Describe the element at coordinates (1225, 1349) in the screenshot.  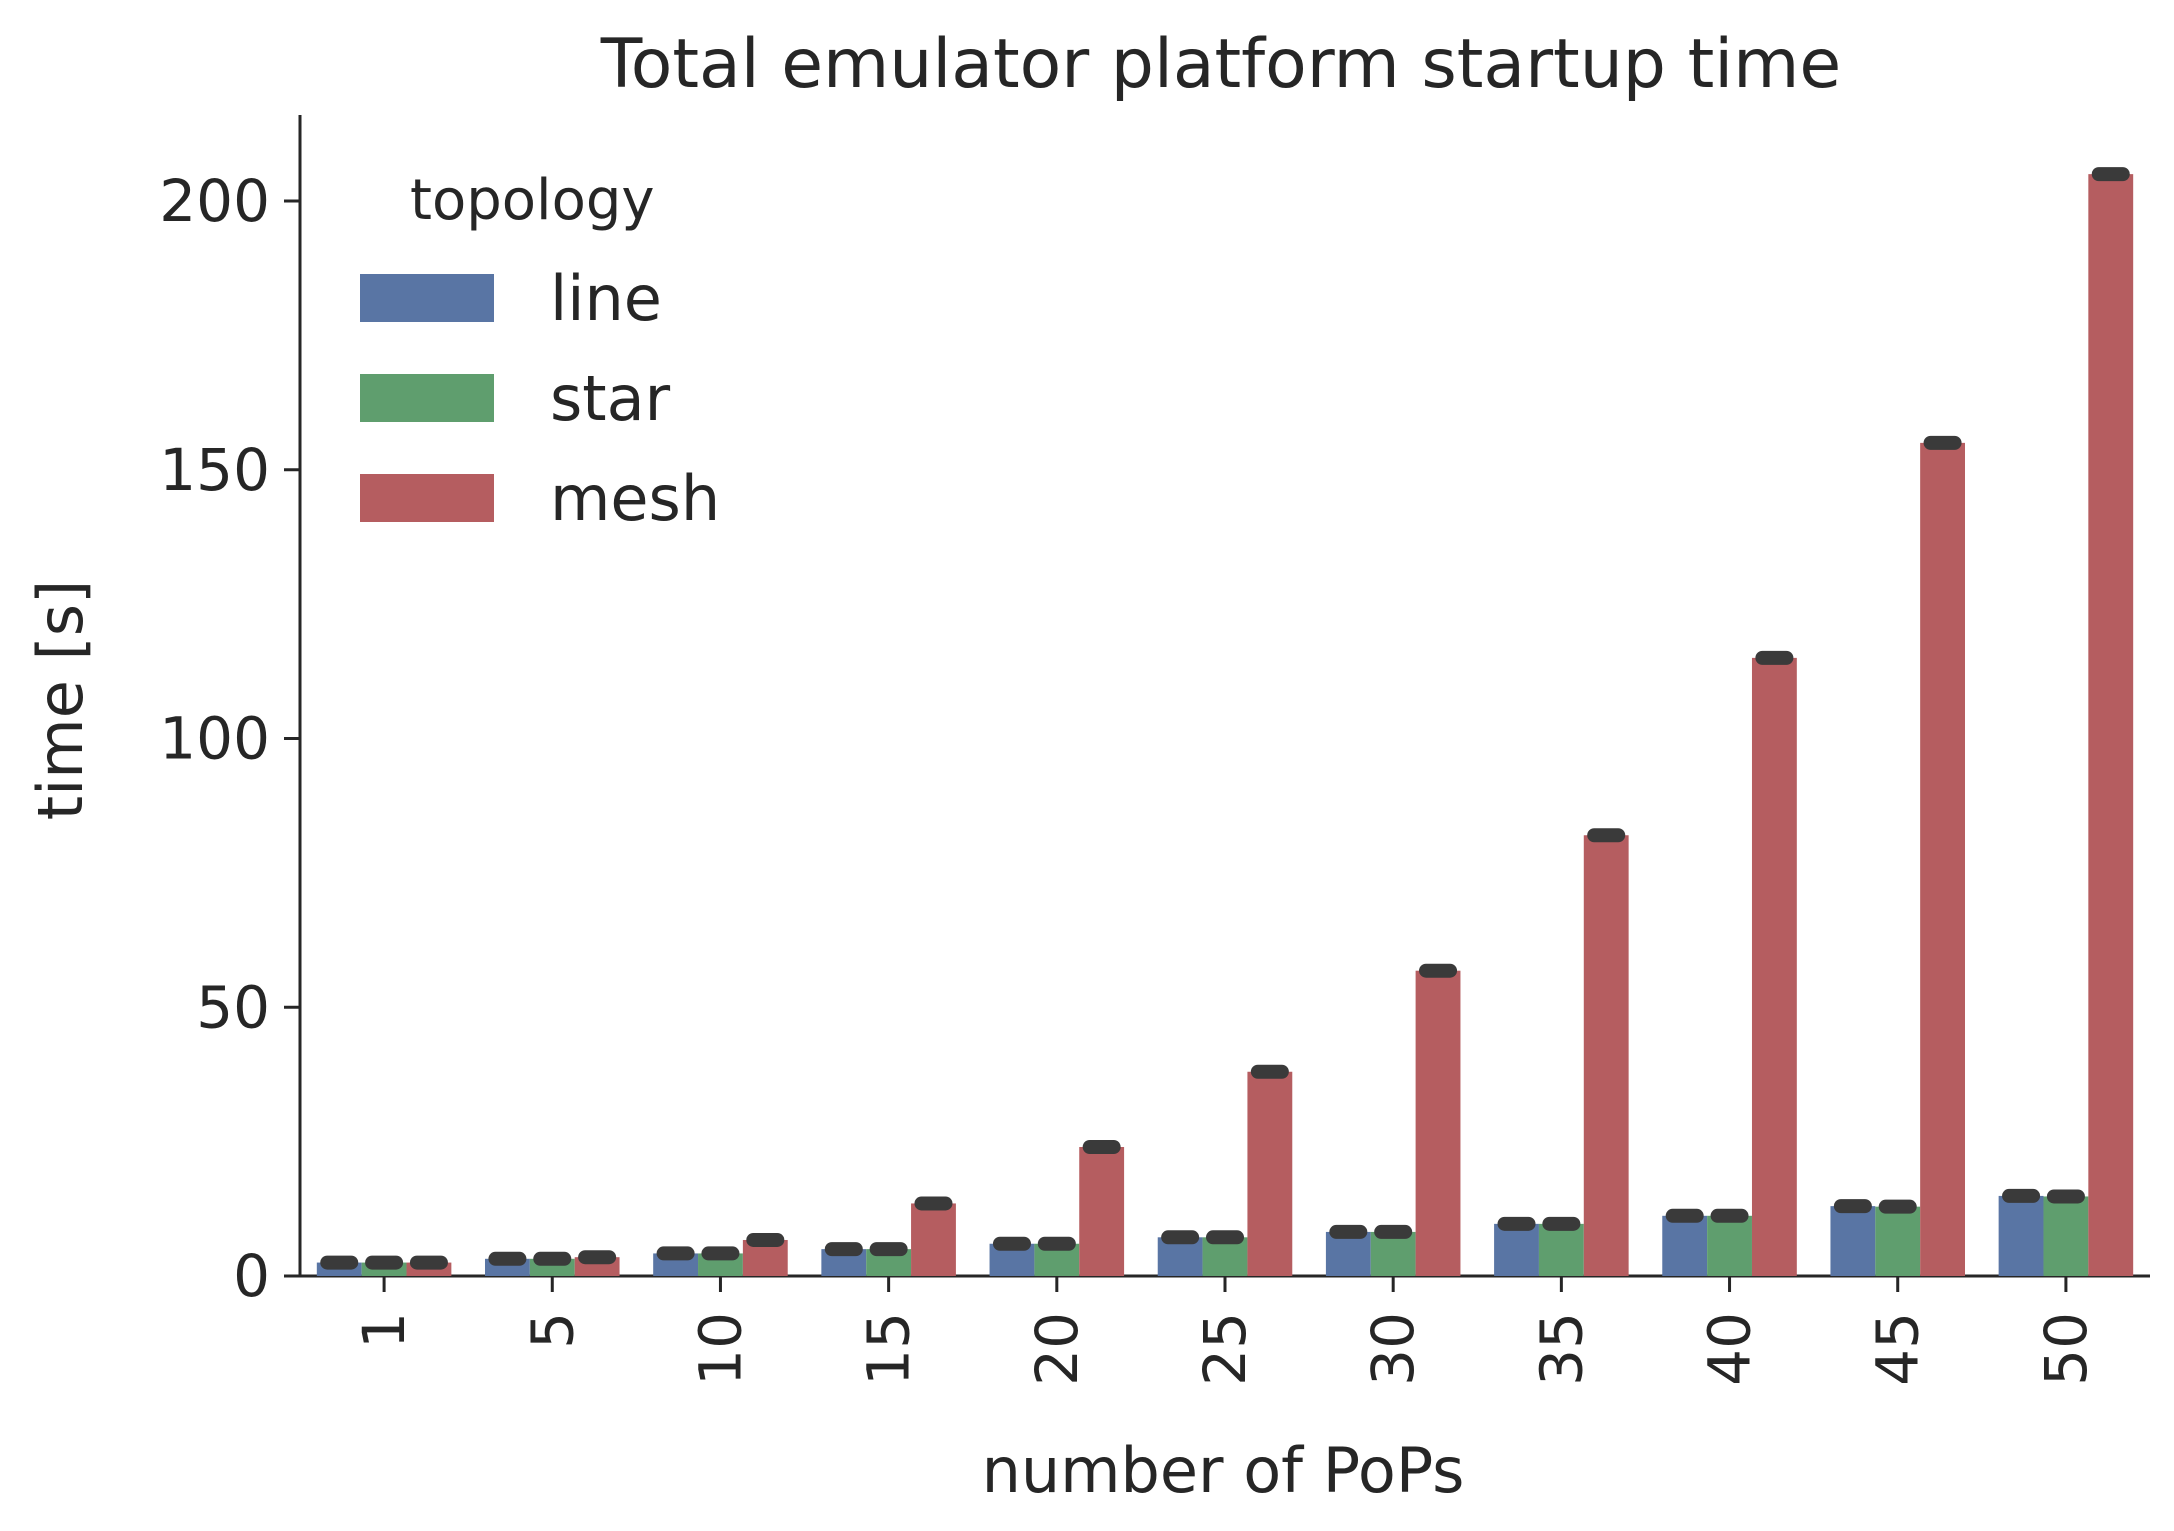
I see `x-tick-label: 25` at that location.